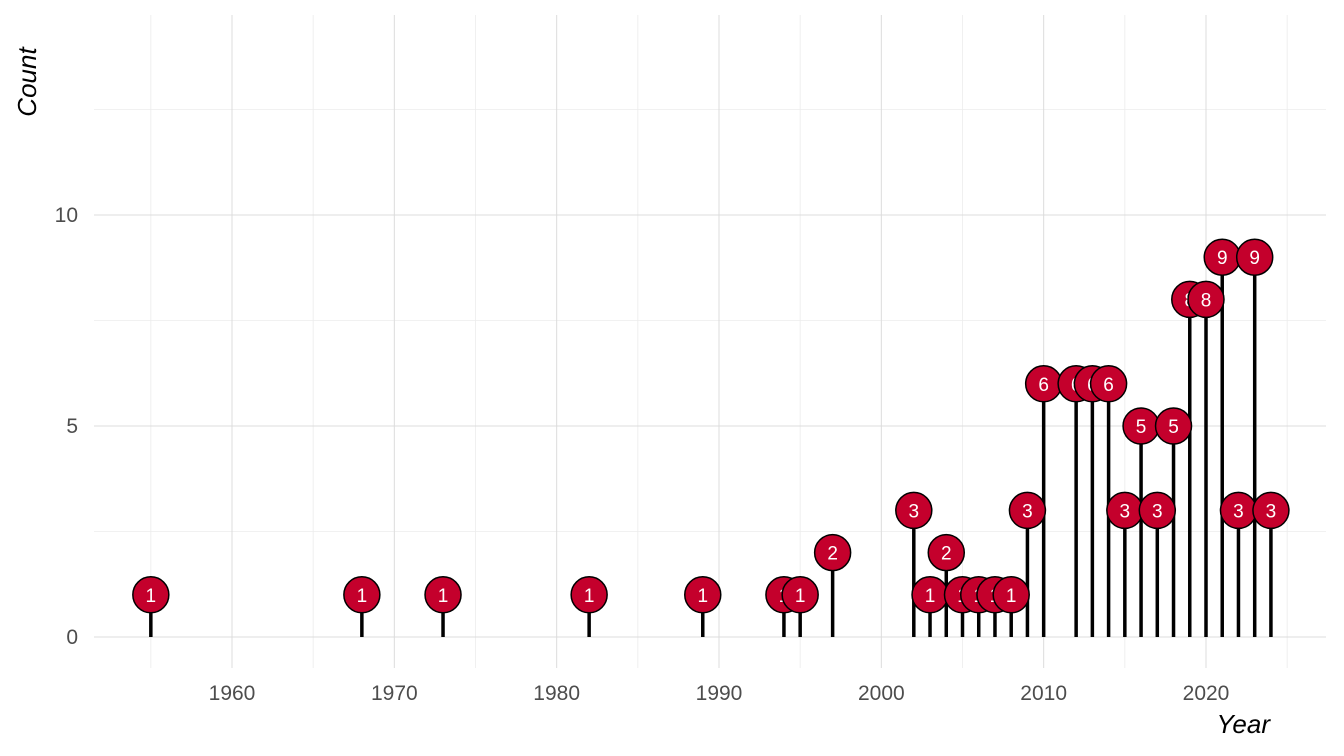 The height and width of the screenshot is (756, 1344). Describe the element at coordinates (27, 81) in the screenshot. I see `y-axis-title: Count` at that location.